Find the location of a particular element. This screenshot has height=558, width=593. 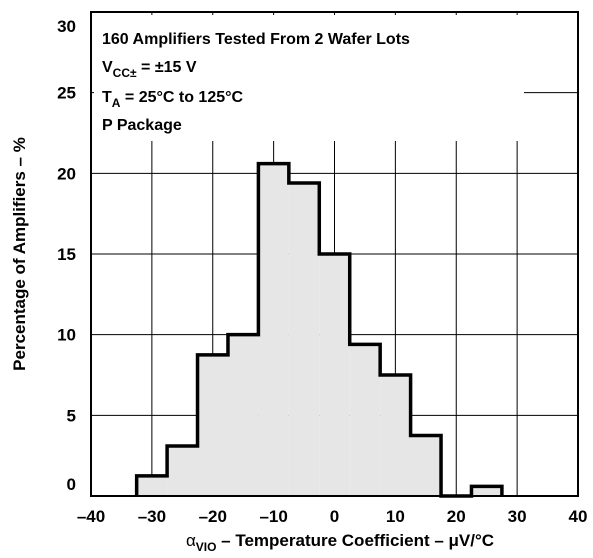

annotation-line: TA = 25°C to 125°C is located at coordinates (173, 99).